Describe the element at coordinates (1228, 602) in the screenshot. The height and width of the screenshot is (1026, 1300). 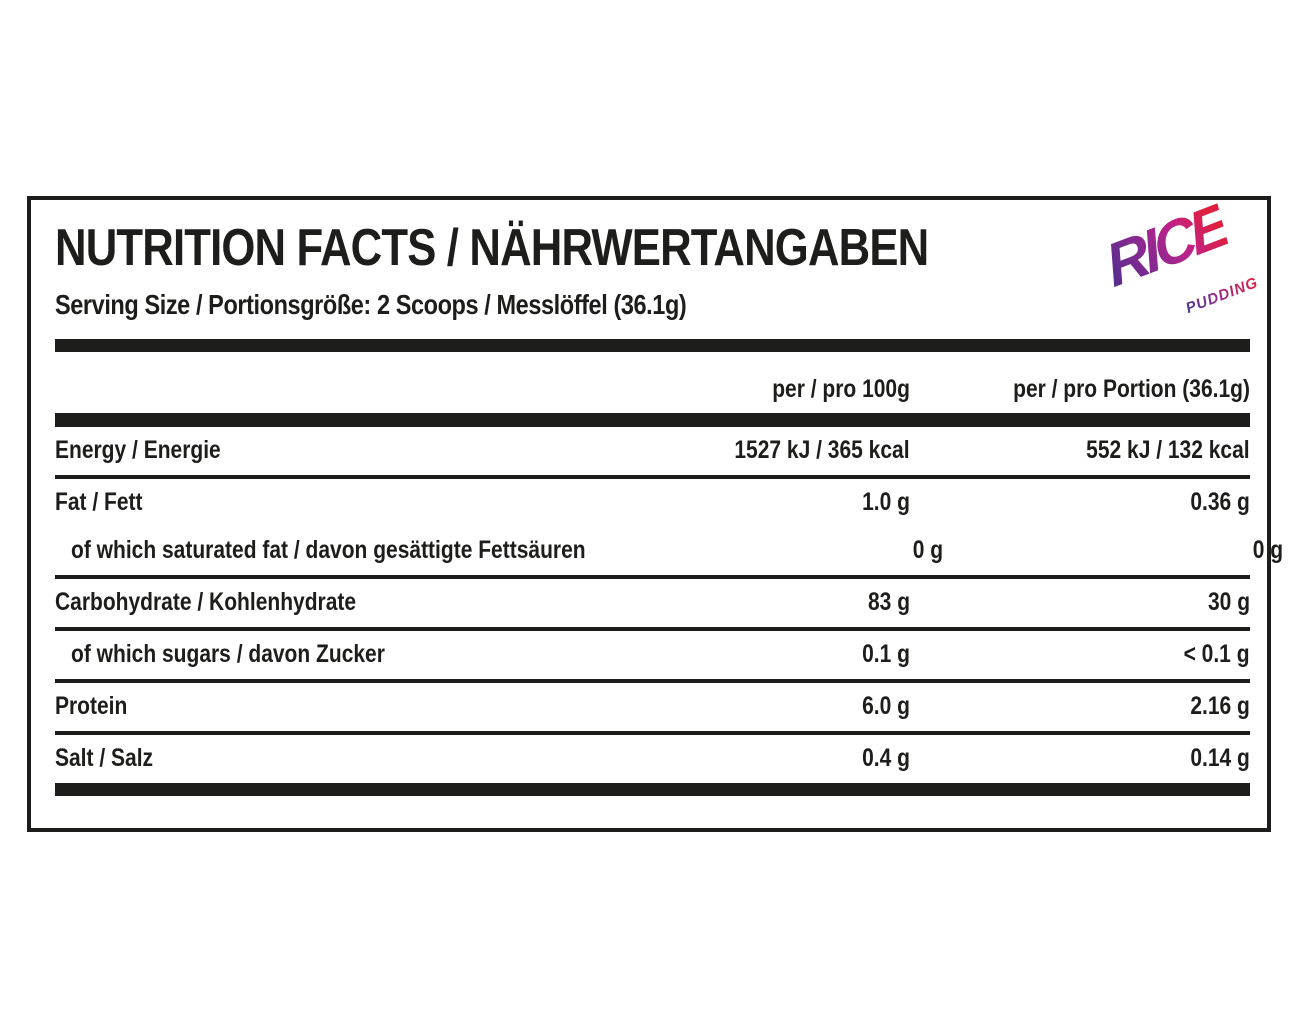
I see `row-value-per-portion: 30 g` at that location.